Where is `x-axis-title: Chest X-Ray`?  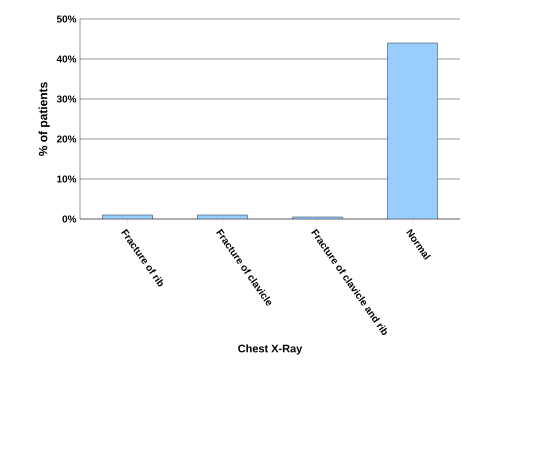
x-axis-title: Chest X-Ray is located at coordinates (270, 349).